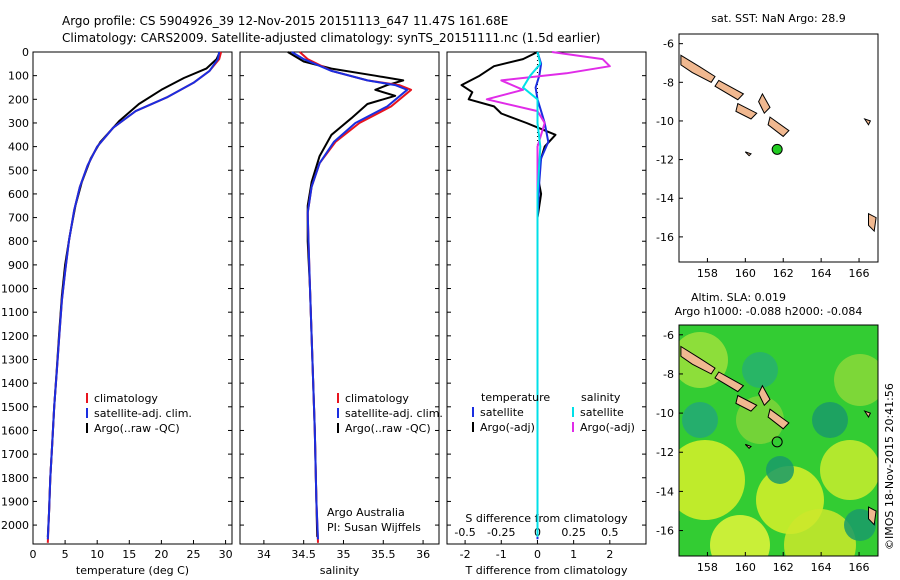 The width and height of the screenshot is (900, 580). Describe the element at coordinates (137, 428) in the screenshot. I see `temperature-legend-label-2: Argo(..raw -QC)` at that location.